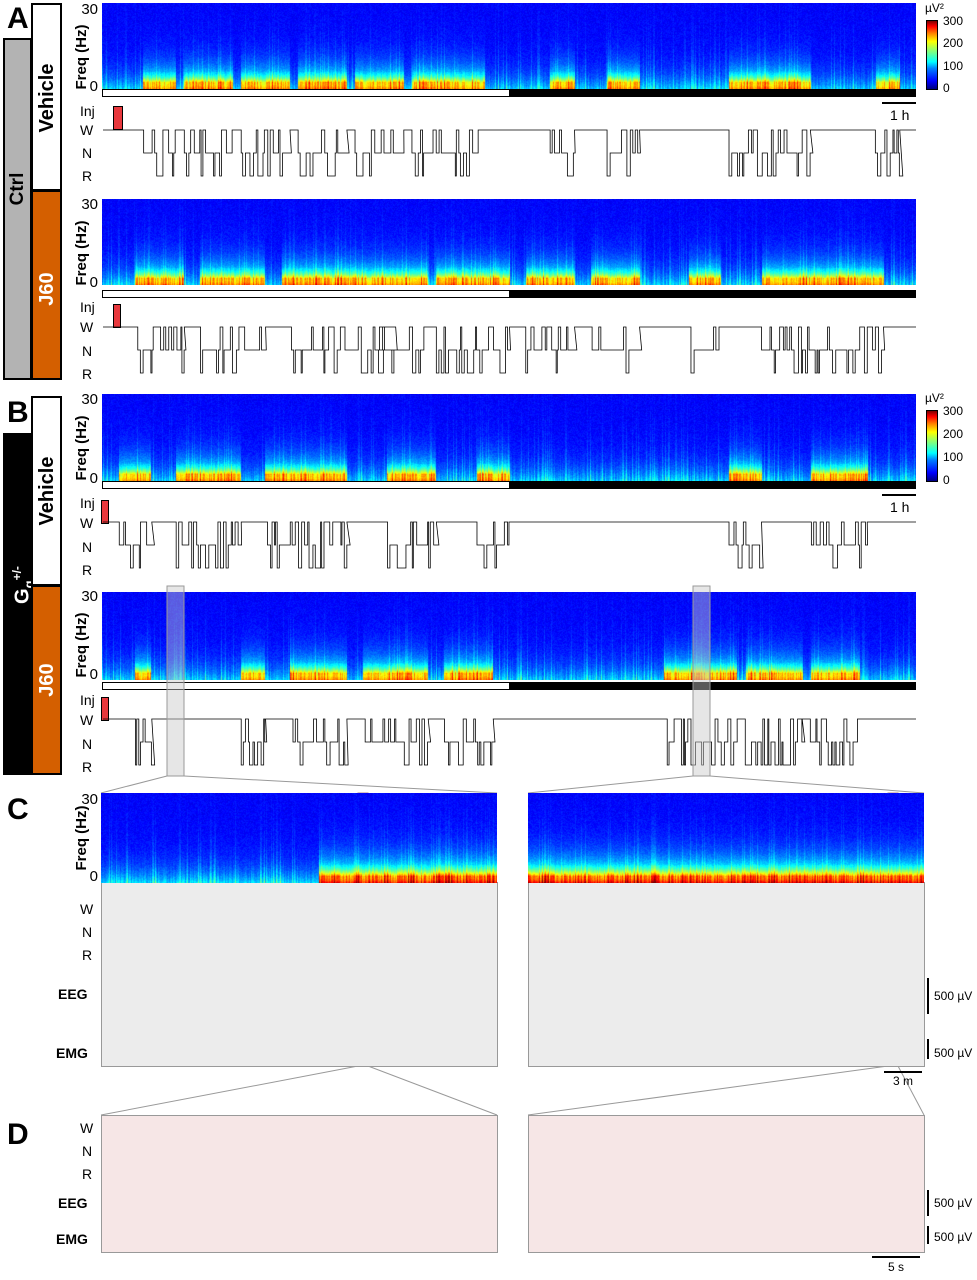 Image resolution: width=977 pixels, height=1280 pixels. I want to click on freq-axis-label: Freq (Hz), so click(81, 838).